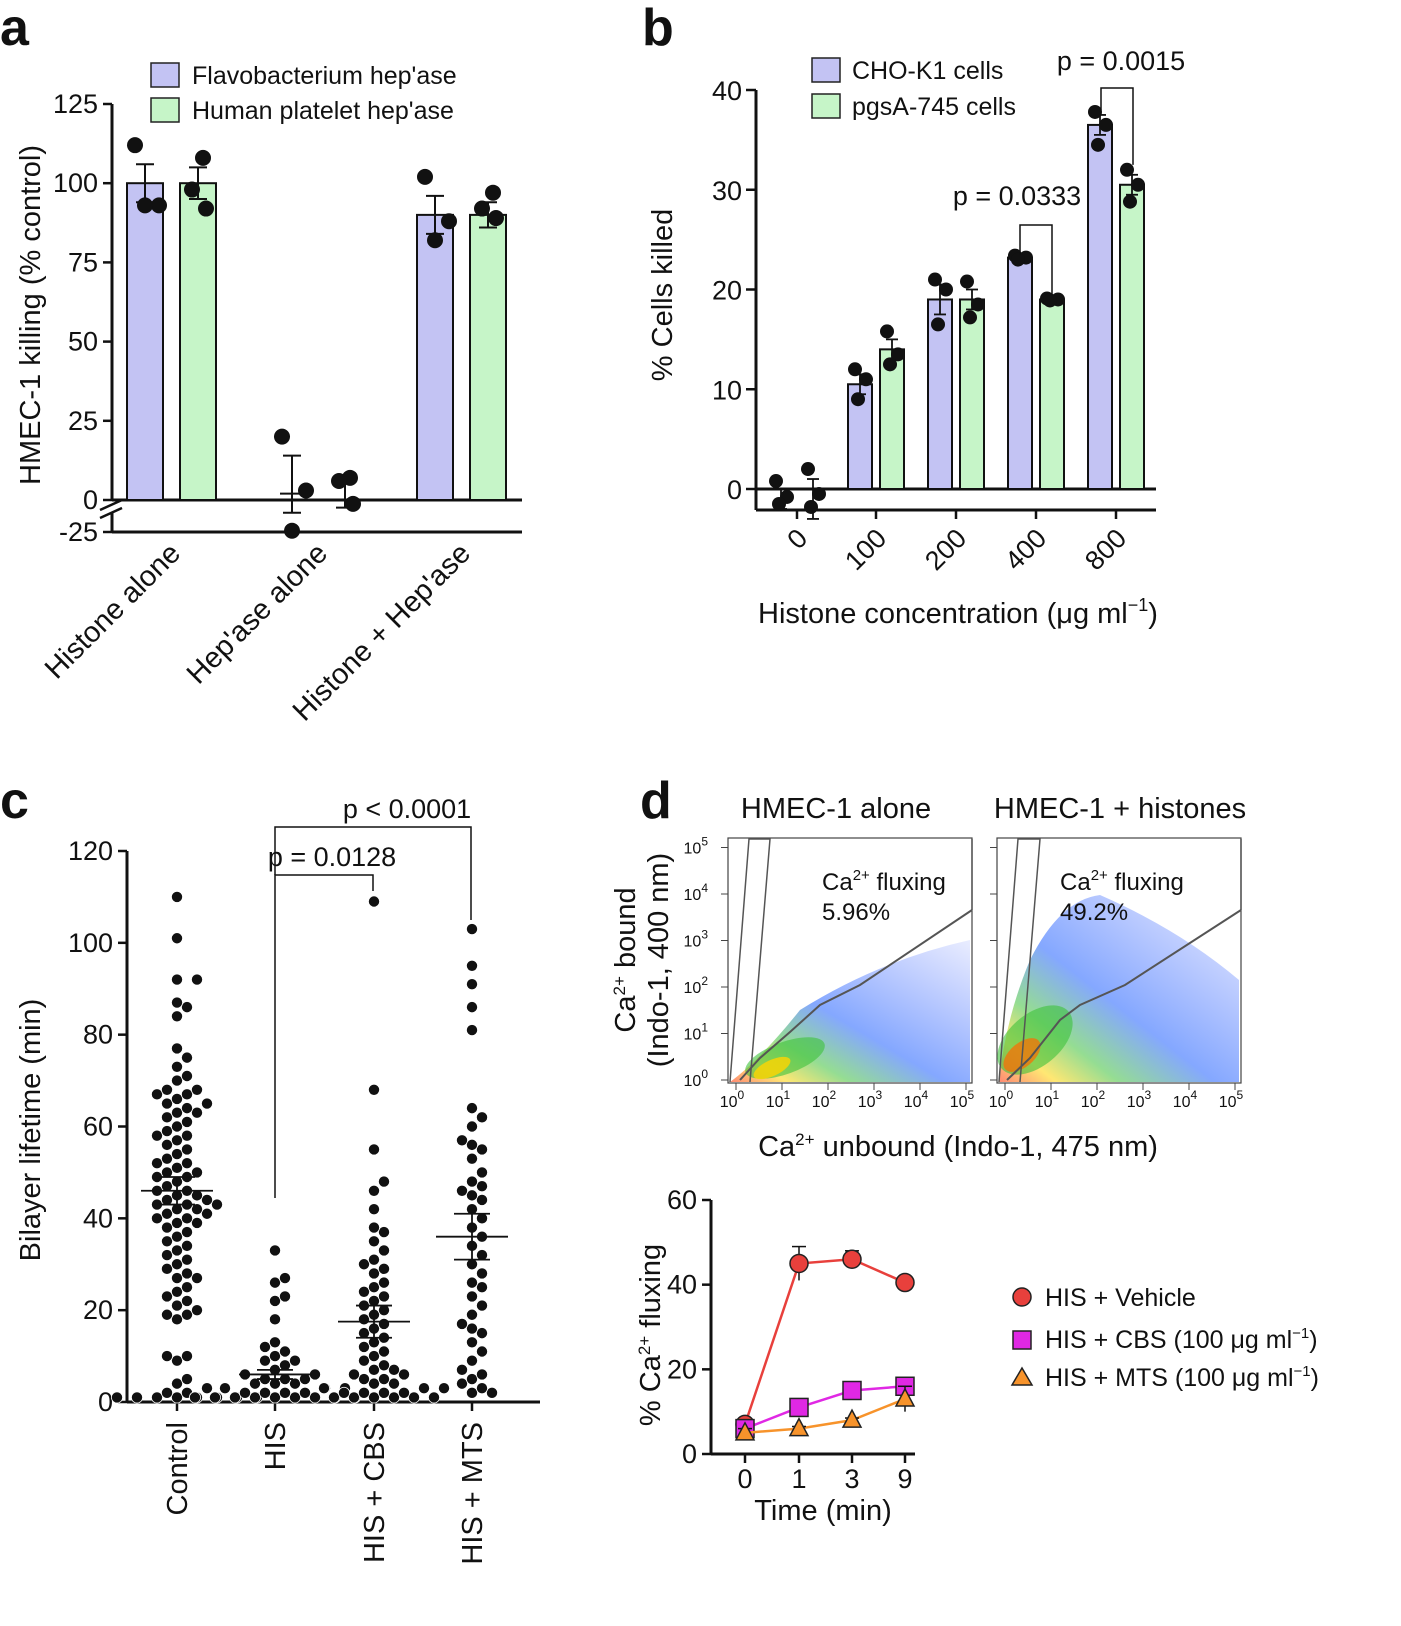 Image resolution: width=1401 pixels, height=1626 pixels. Describe the element at coordinates (1231, 1099) in the screenshot. I see `flow-xtick-label: 10⁵` at that location.